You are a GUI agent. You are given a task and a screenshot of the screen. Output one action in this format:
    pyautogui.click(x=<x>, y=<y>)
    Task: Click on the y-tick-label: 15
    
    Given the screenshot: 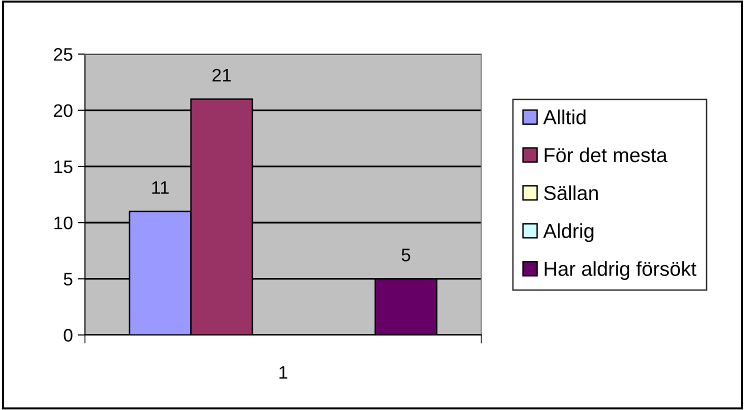 What is the action you would take?
    pyautogui.click(x=63, y=167)
    